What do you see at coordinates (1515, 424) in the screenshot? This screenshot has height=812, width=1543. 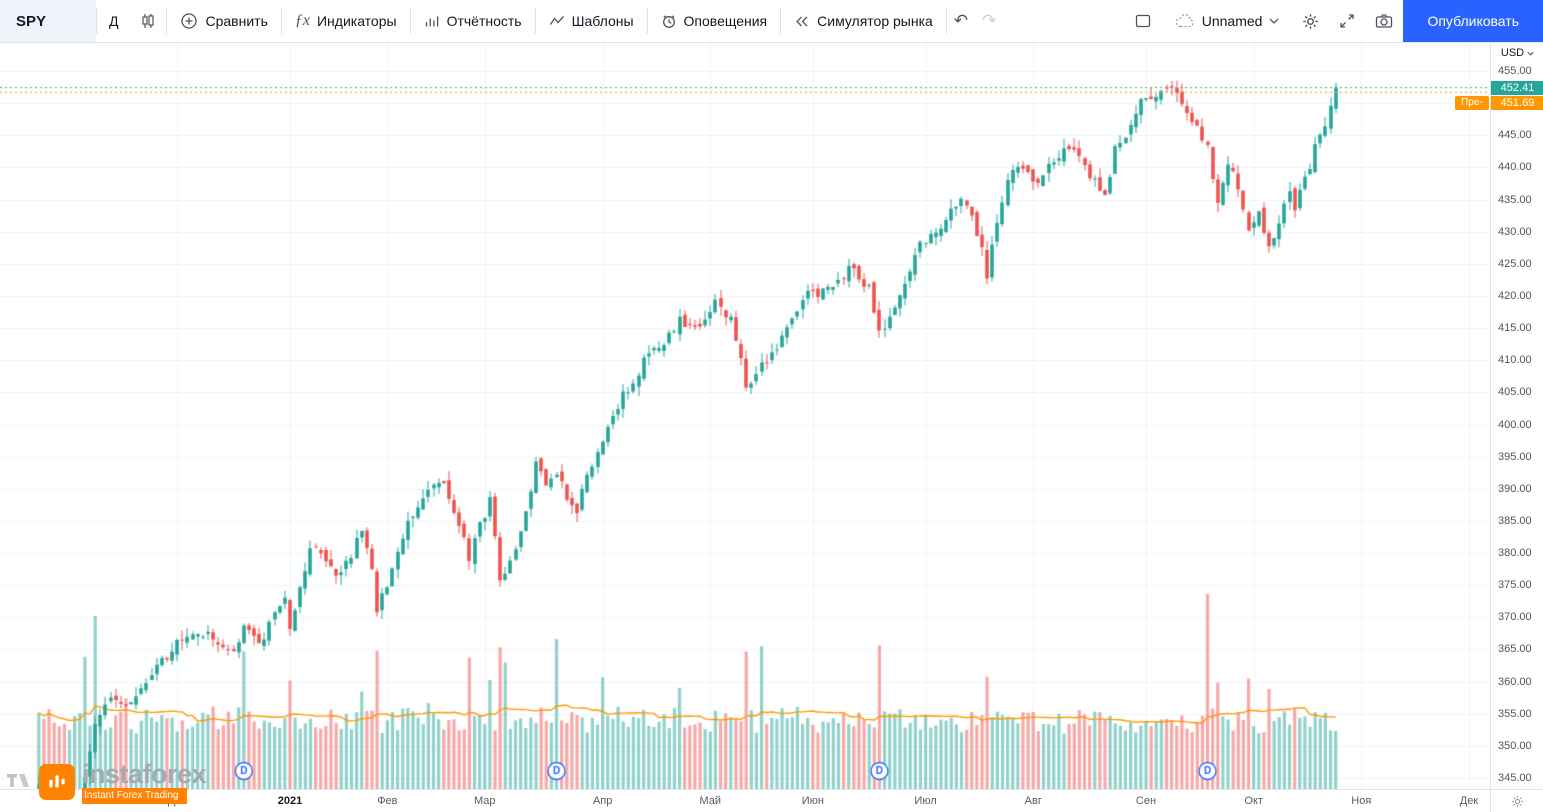 I see `price-tick-label: 400.00` at bounding box center [1515, 424].